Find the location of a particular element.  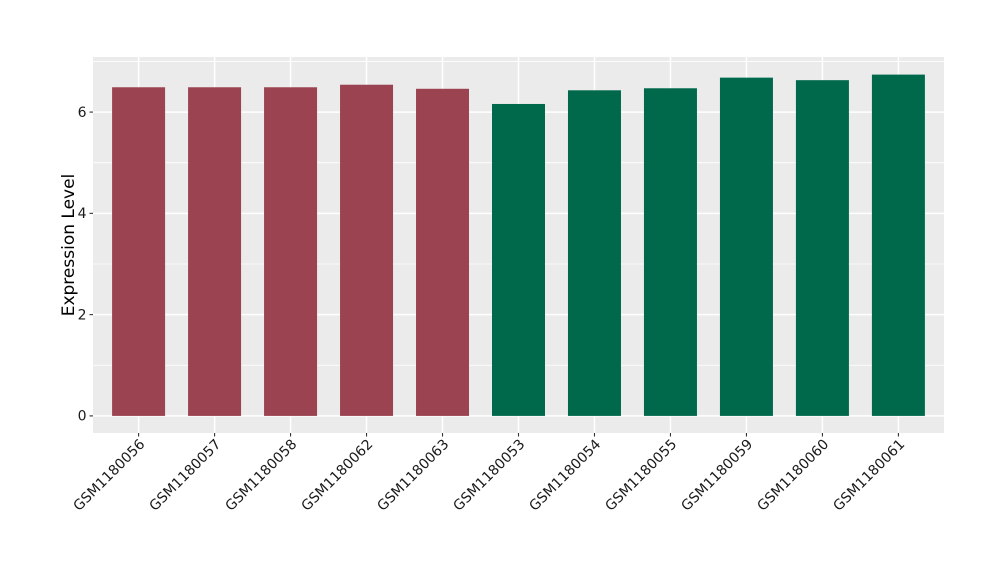

y-tick-label: 4 is located at coordinates (82, 214).